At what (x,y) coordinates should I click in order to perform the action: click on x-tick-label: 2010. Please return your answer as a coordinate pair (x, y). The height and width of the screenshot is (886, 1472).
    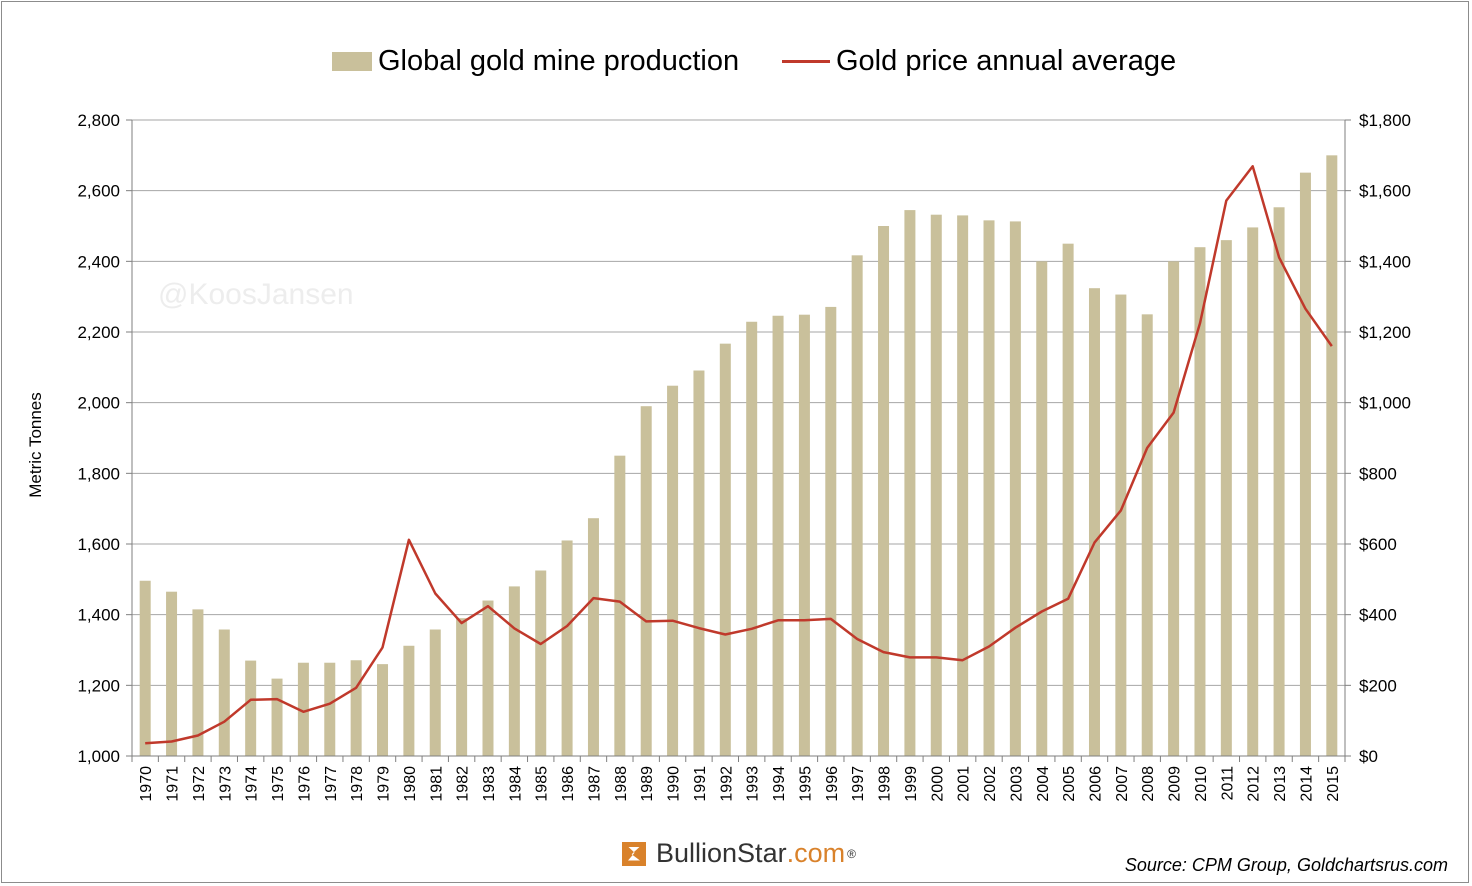
    Looking at the image, I should click on (1201, 784).